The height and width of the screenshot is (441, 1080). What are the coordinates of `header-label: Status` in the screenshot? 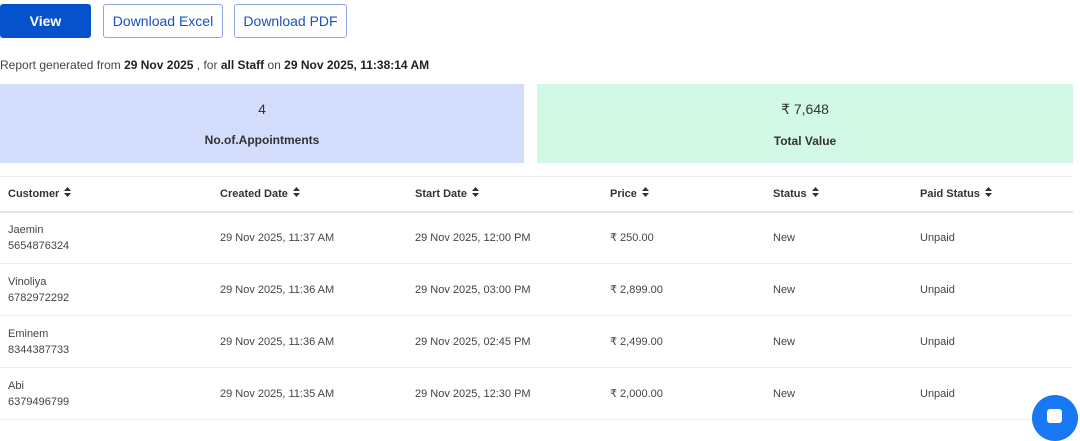 It's located at (790, 194).